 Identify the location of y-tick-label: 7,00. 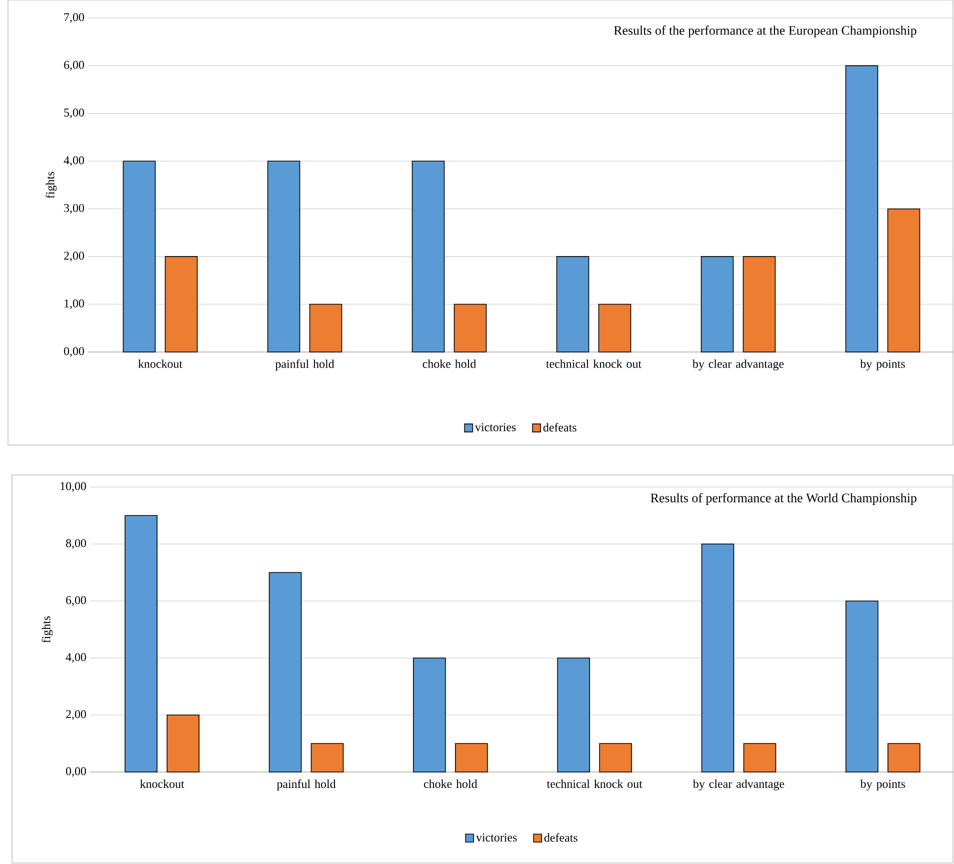
(74, 18).